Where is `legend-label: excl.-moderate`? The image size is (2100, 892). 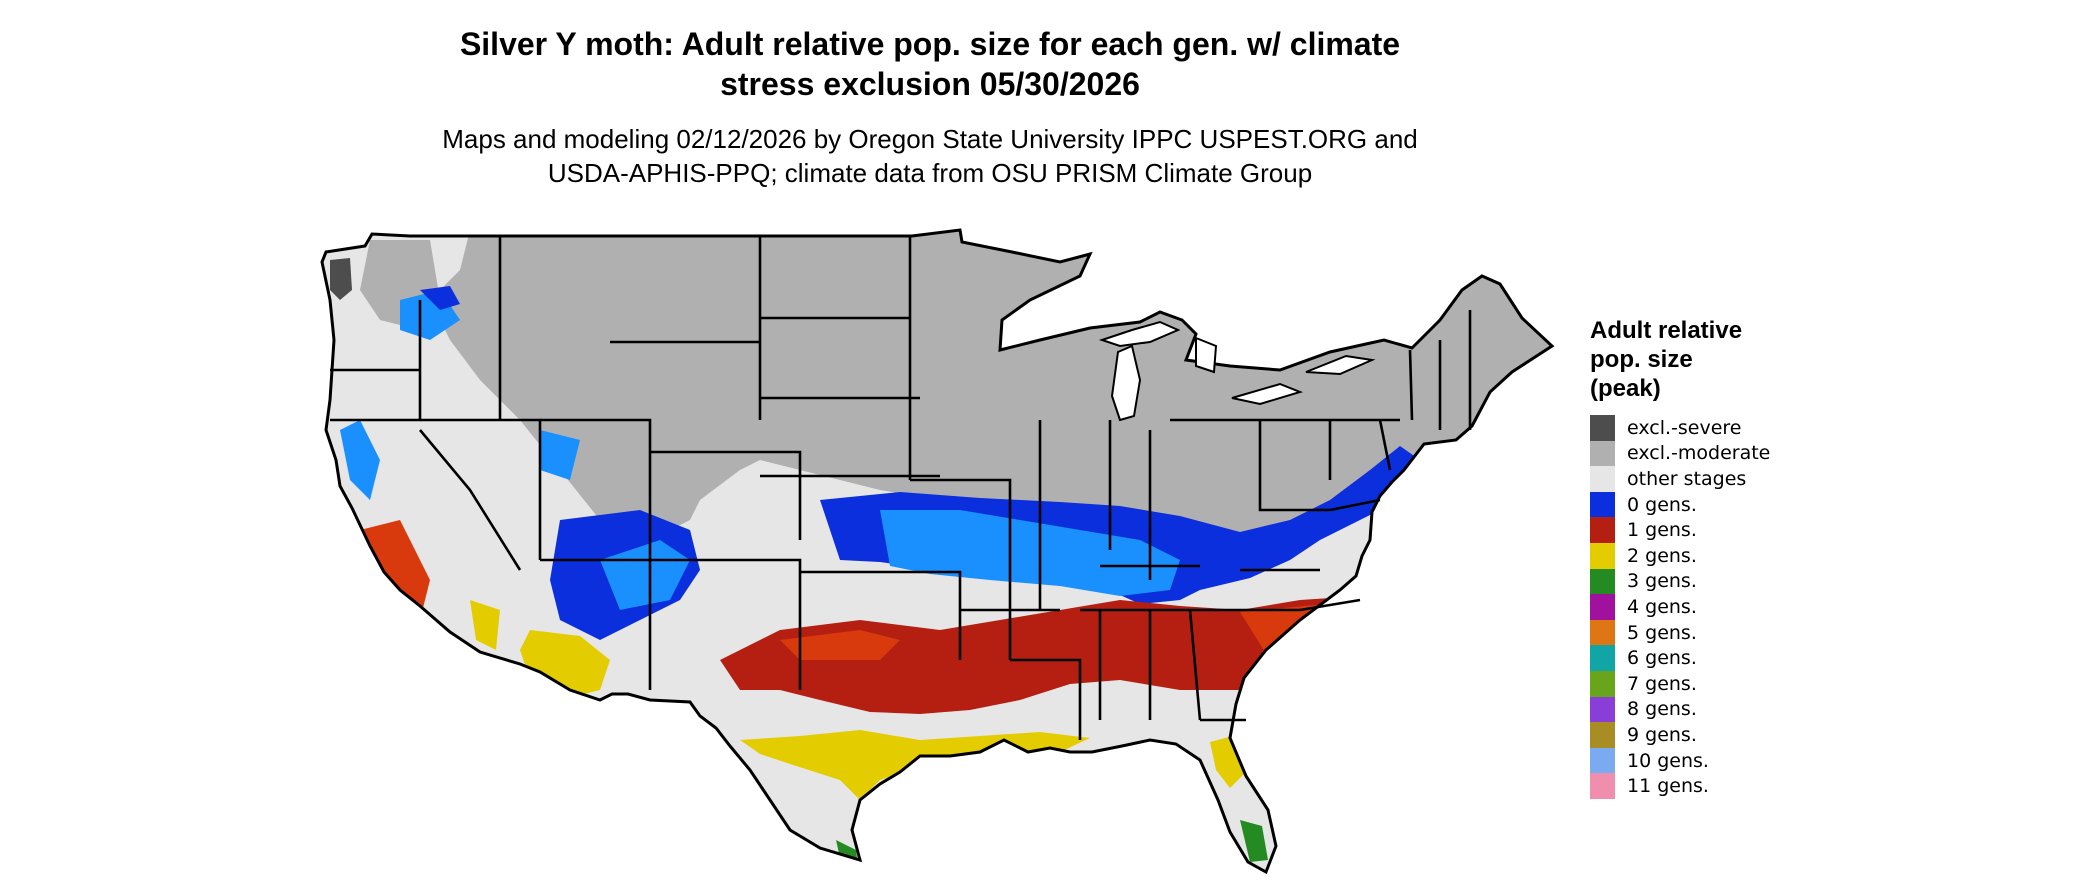
legend-label: excl.-moderate is located at coordinates (1699, 453).